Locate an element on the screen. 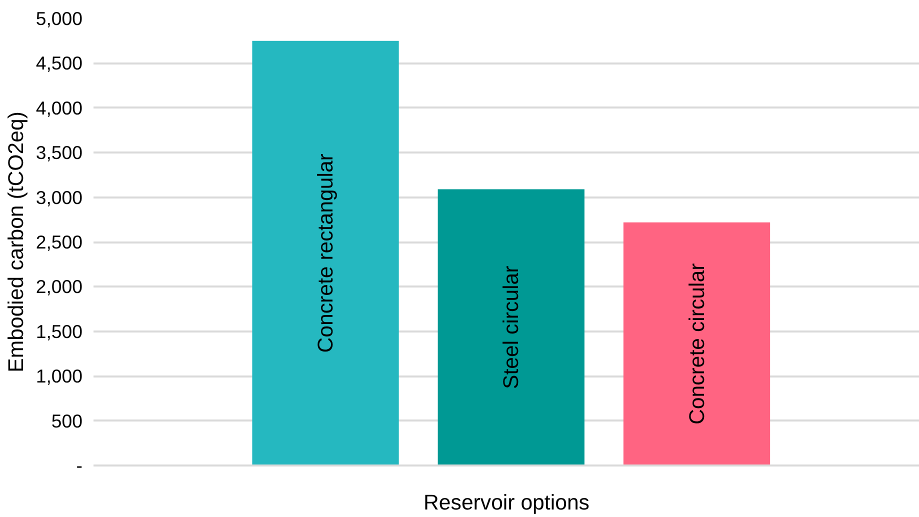  x-tick-label: Concrete rectangular is located at coordinates (326, 253).